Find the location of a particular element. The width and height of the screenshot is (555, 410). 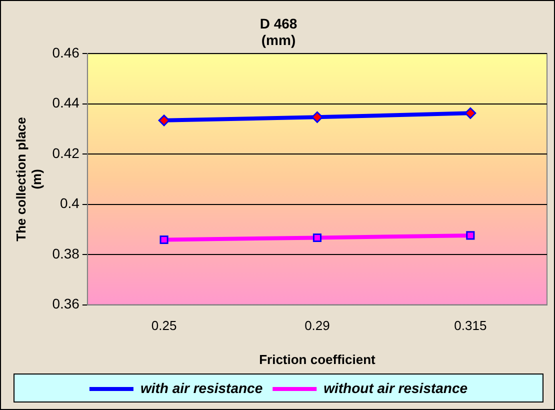

y-tick-label: 0.44 is located at coordinates (66, 102).